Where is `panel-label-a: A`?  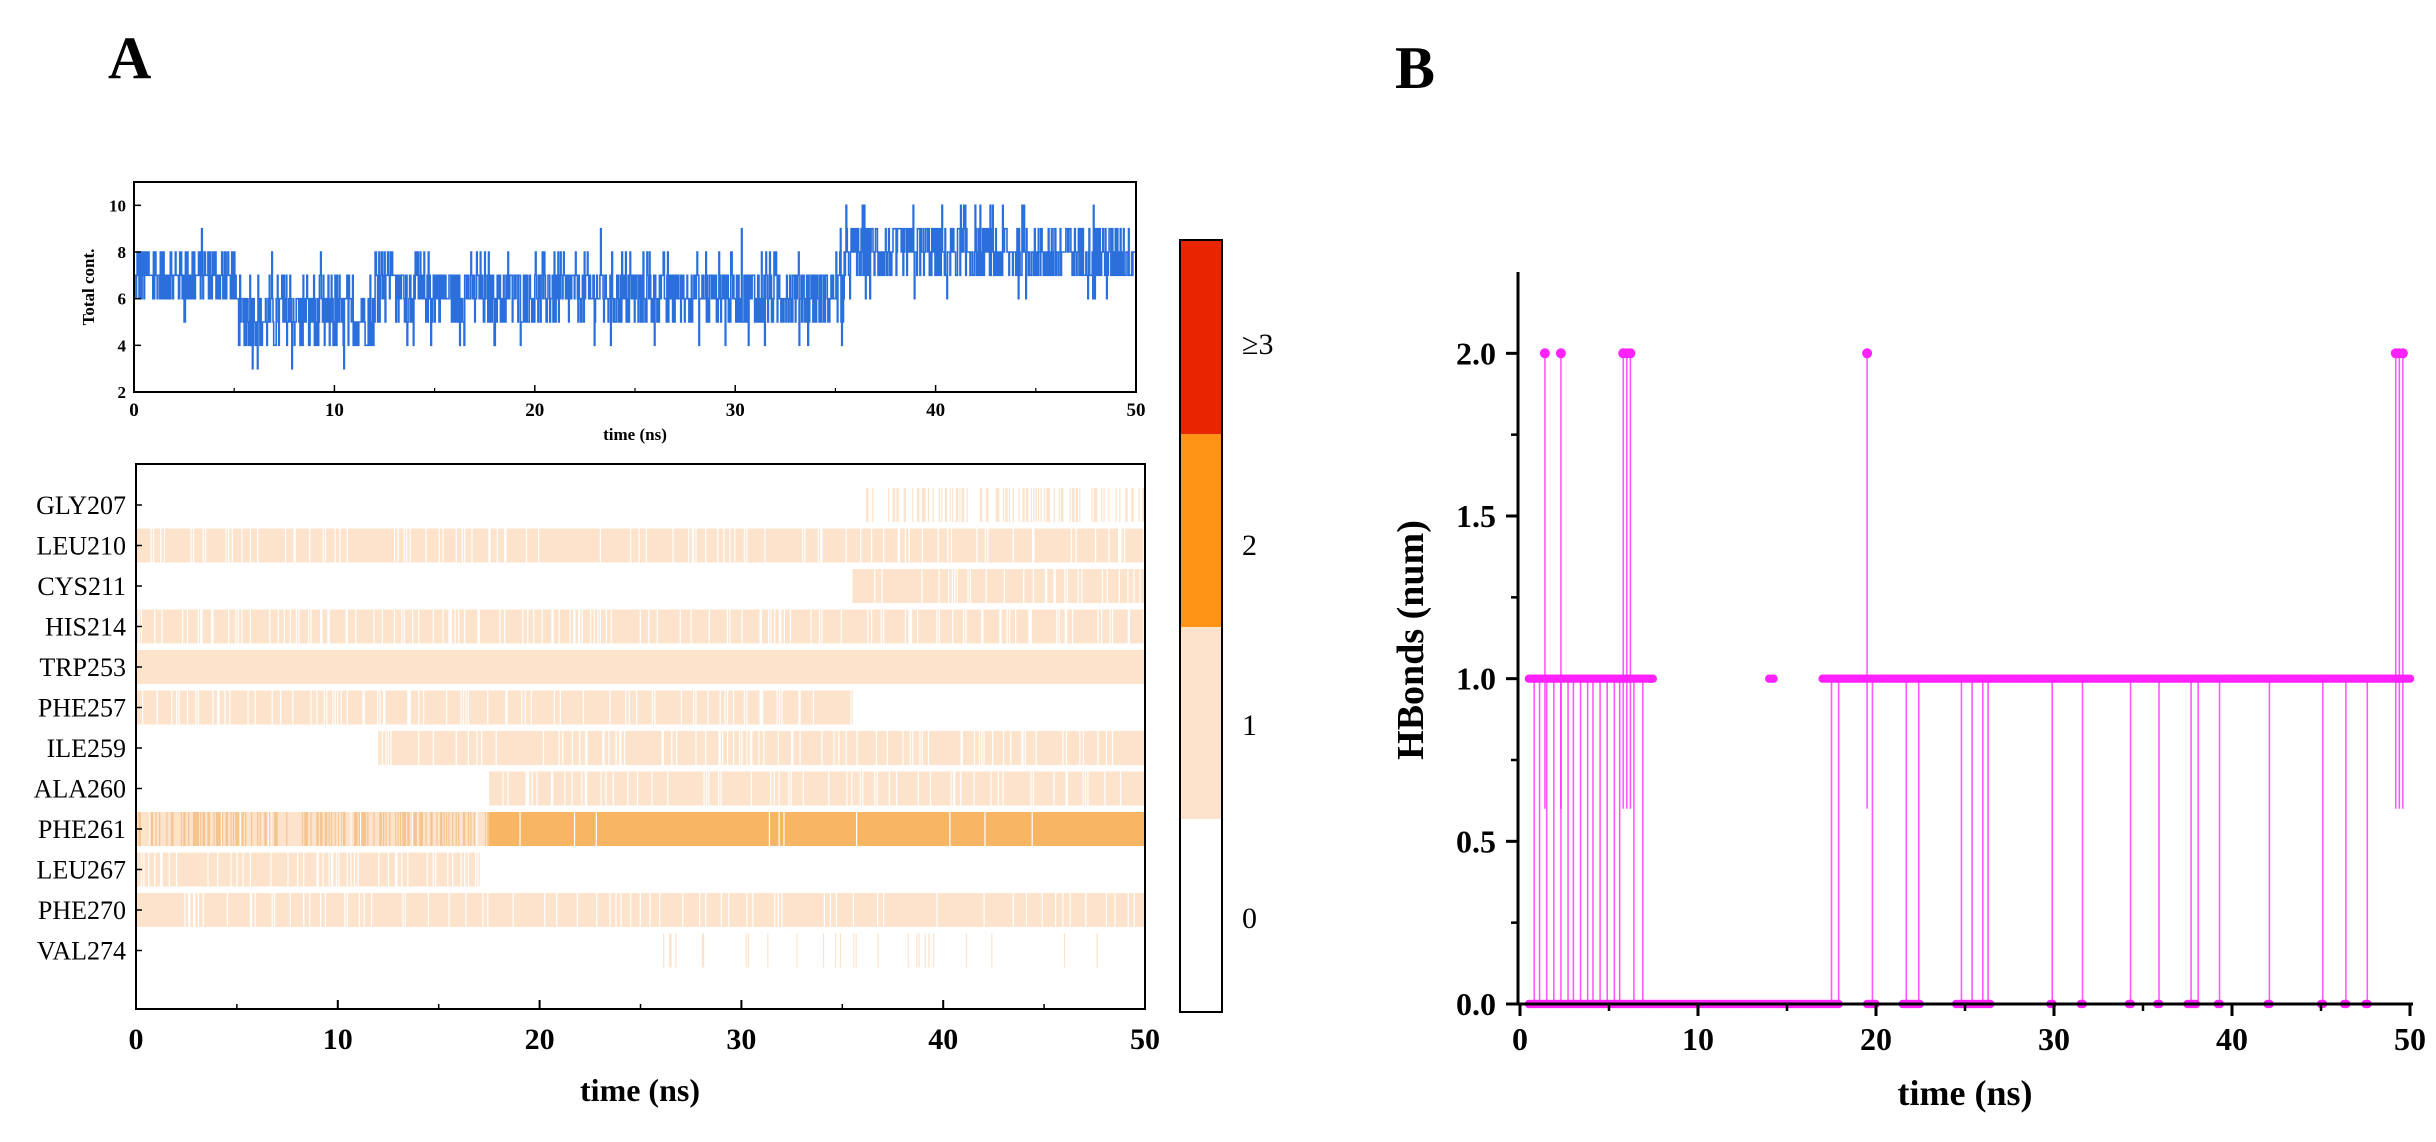 panel-label-a: A is located at coordinates (129, 58).